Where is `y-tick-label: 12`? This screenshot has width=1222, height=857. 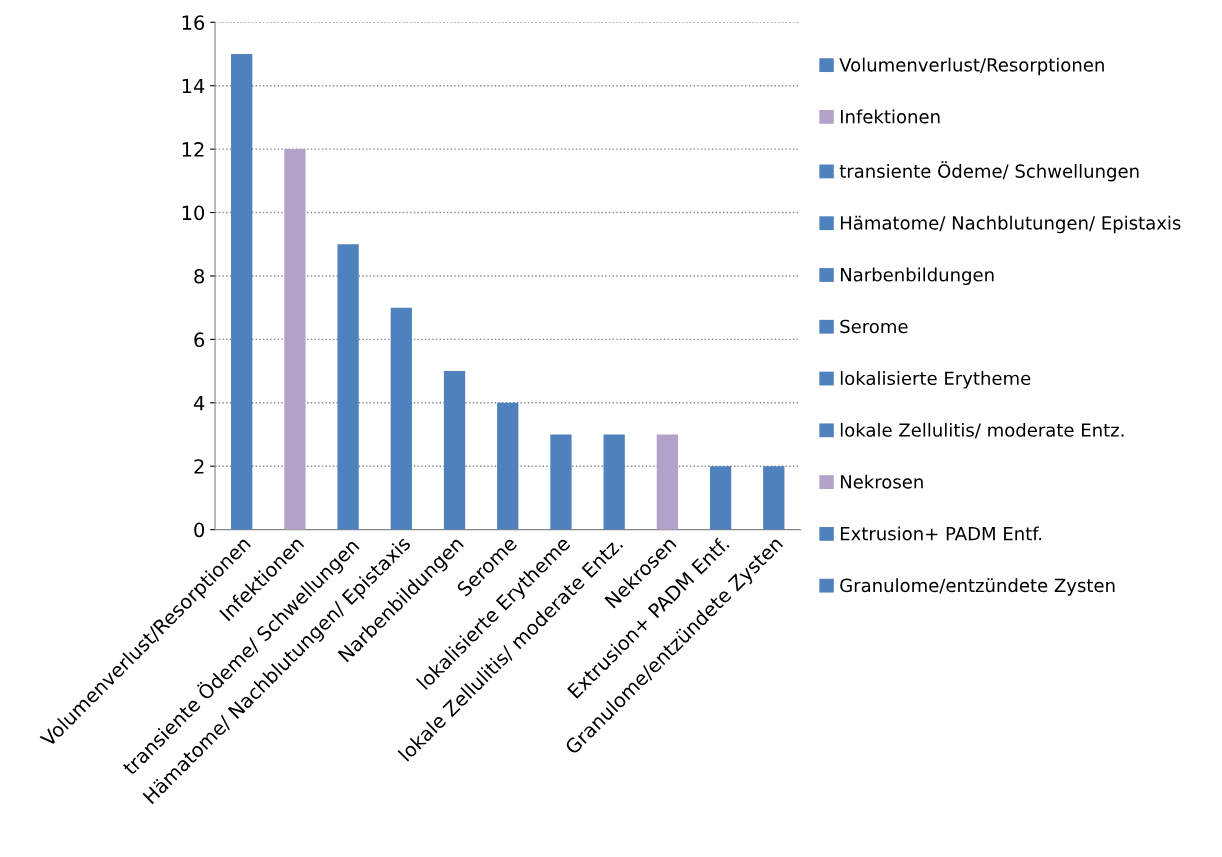
y-tick-label: 12 is located at coordinates (193, 149).